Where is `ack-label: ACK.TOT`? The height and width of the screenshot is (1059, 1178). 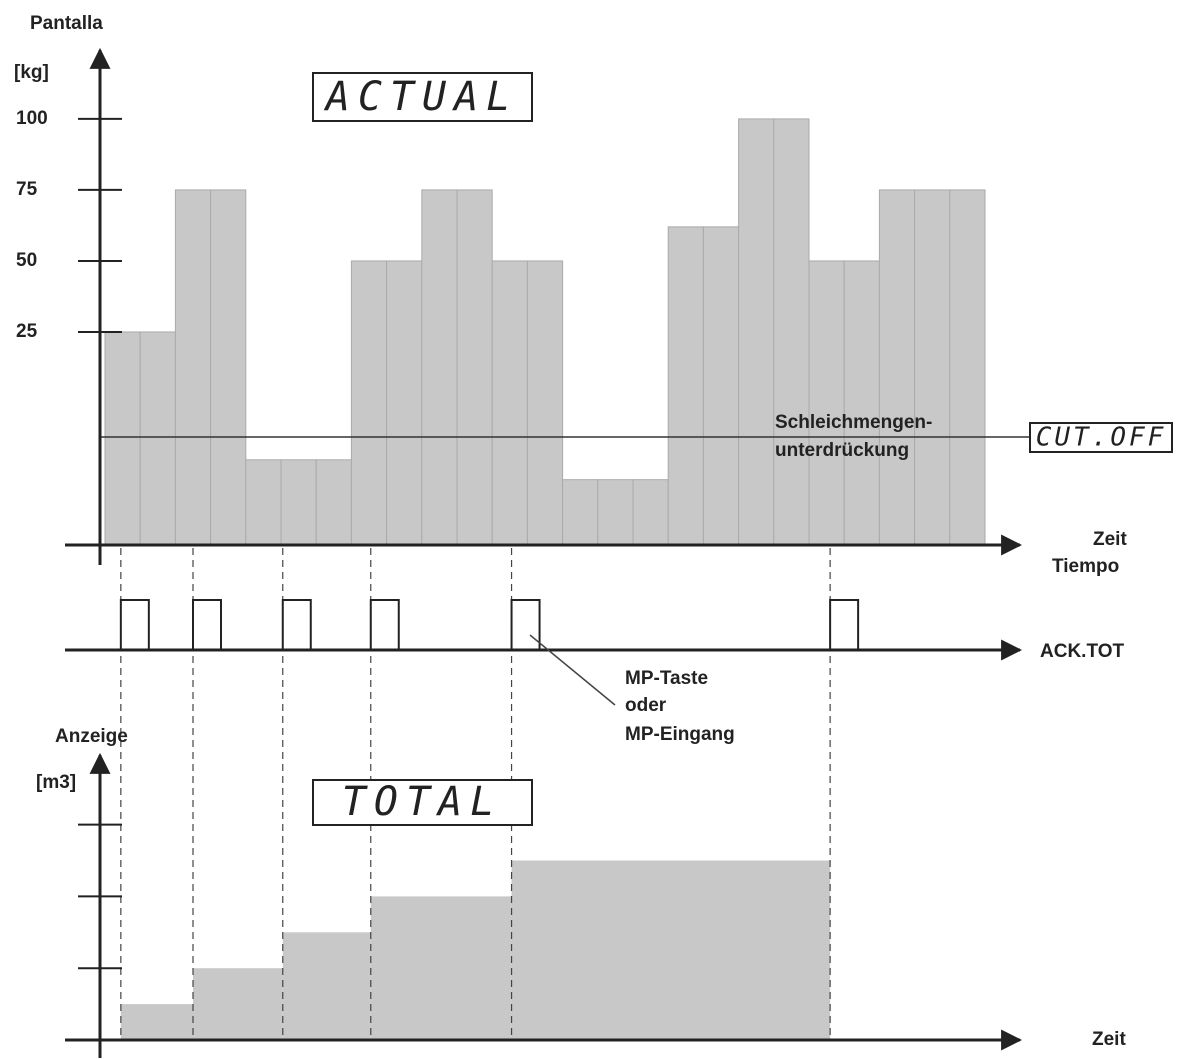 ack-label: ACK.TOT is located at coordinates (1082, 651).